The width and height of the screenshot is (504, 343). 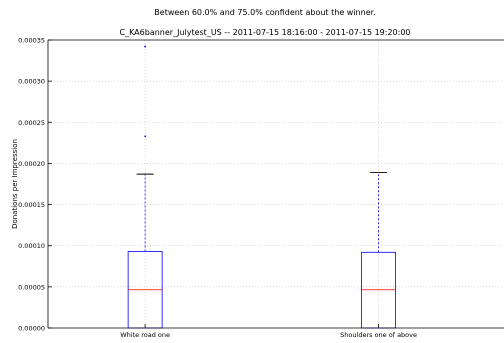 What do you see at coordinates (31, 287) in the screenshot?
I see `y-tick-label: 0.00005` at bounding box center [31, 287].